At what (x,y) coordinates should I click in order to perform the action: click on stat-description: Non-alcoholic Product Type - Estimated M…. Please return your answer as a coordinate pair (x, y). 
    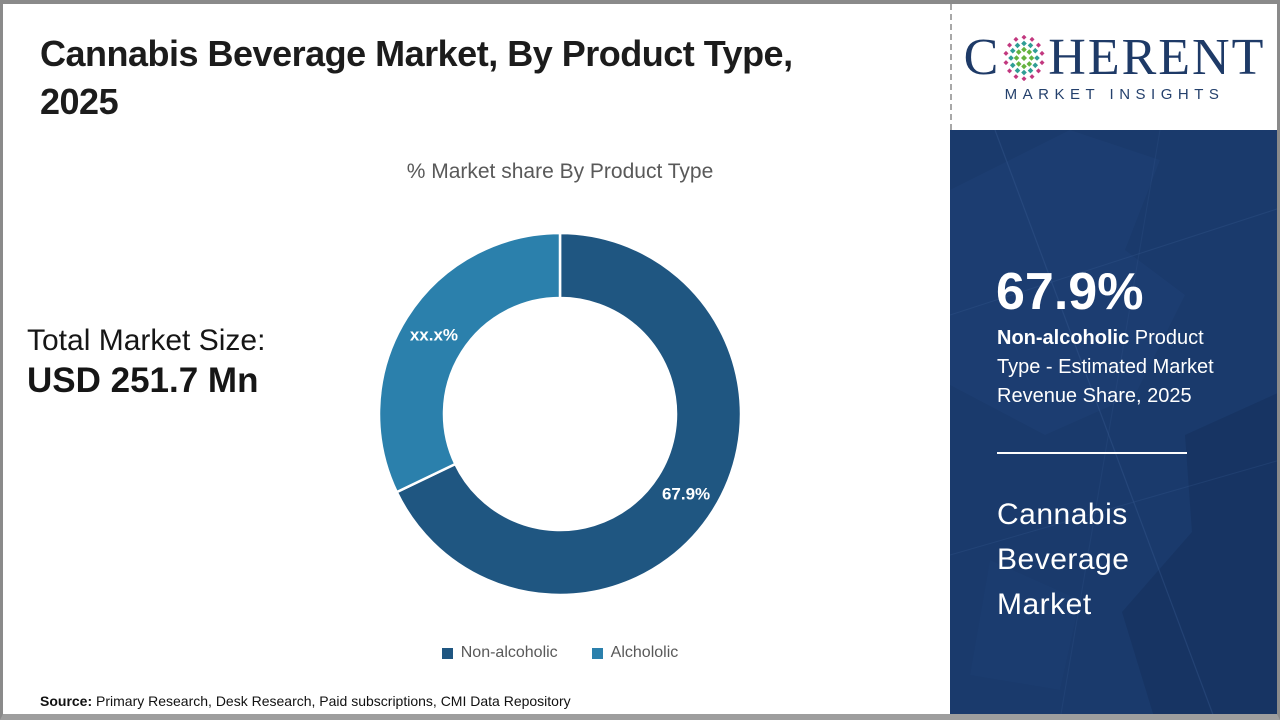
    Looking at the image, I should click on (1118, 367).